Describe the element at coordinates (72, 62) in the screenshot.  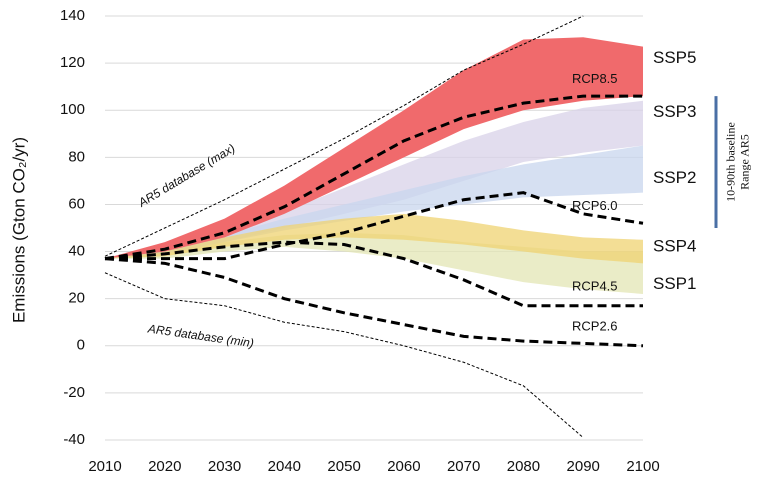
I see `y-tick-label: 120` at that location.